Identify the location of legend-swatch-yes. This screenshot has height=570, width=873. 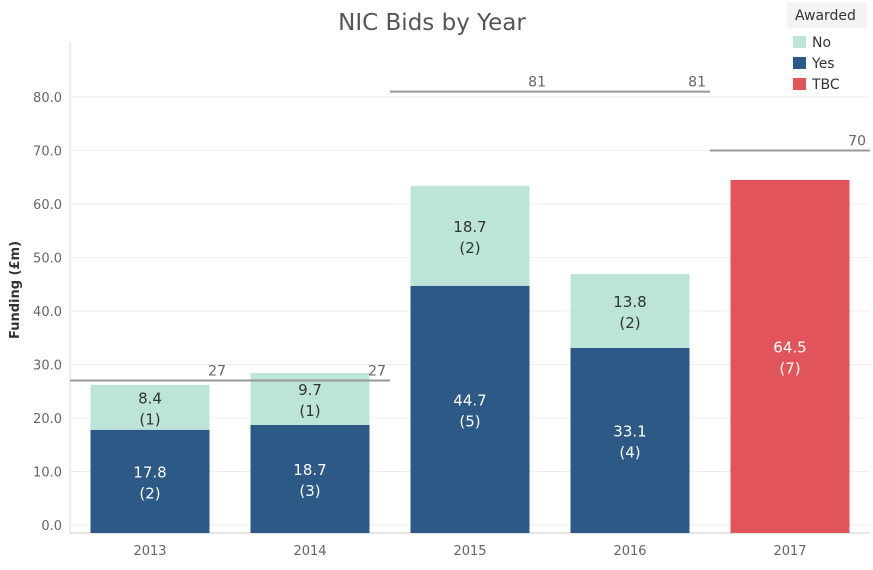
(799, 63).